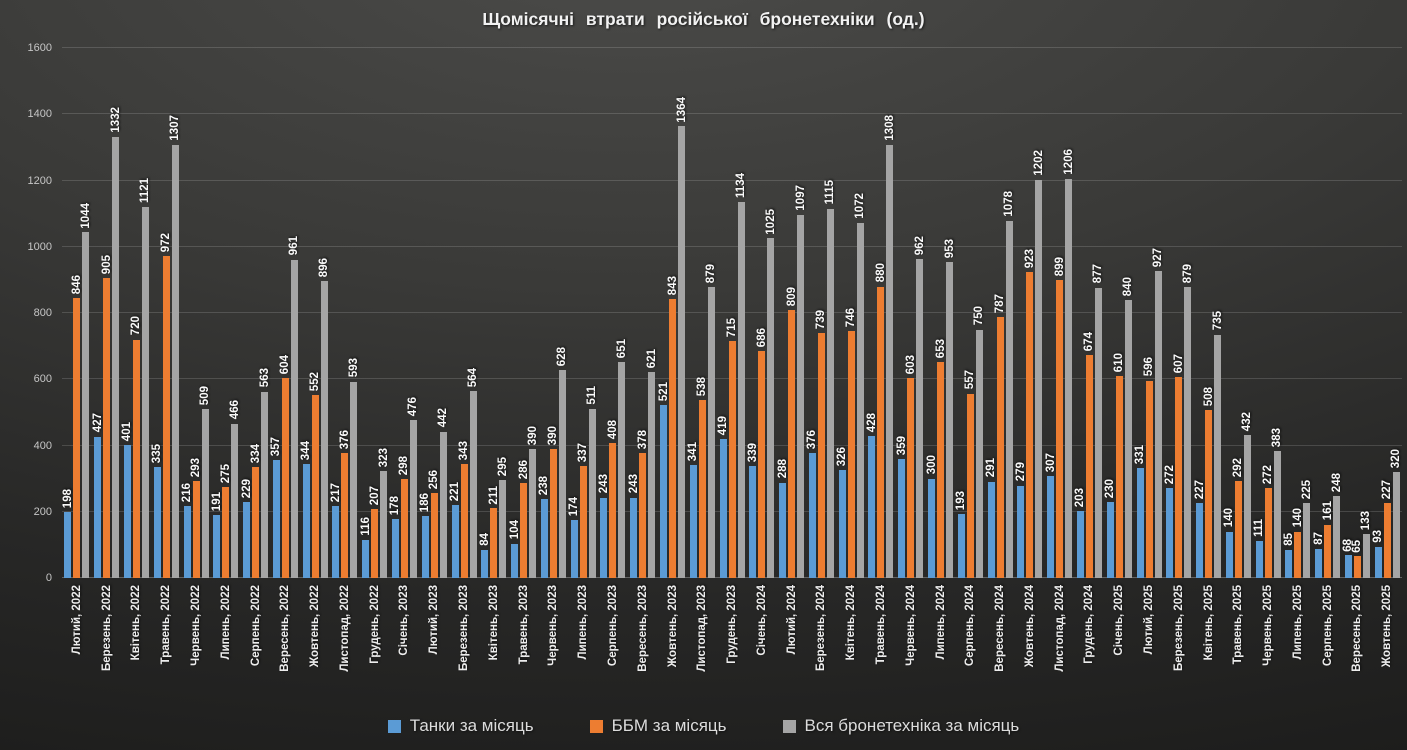  What do you see at coordinates (394, 726) in the screenshot?
I see `legend-swatch-icon` at bounding box center [394, 726].